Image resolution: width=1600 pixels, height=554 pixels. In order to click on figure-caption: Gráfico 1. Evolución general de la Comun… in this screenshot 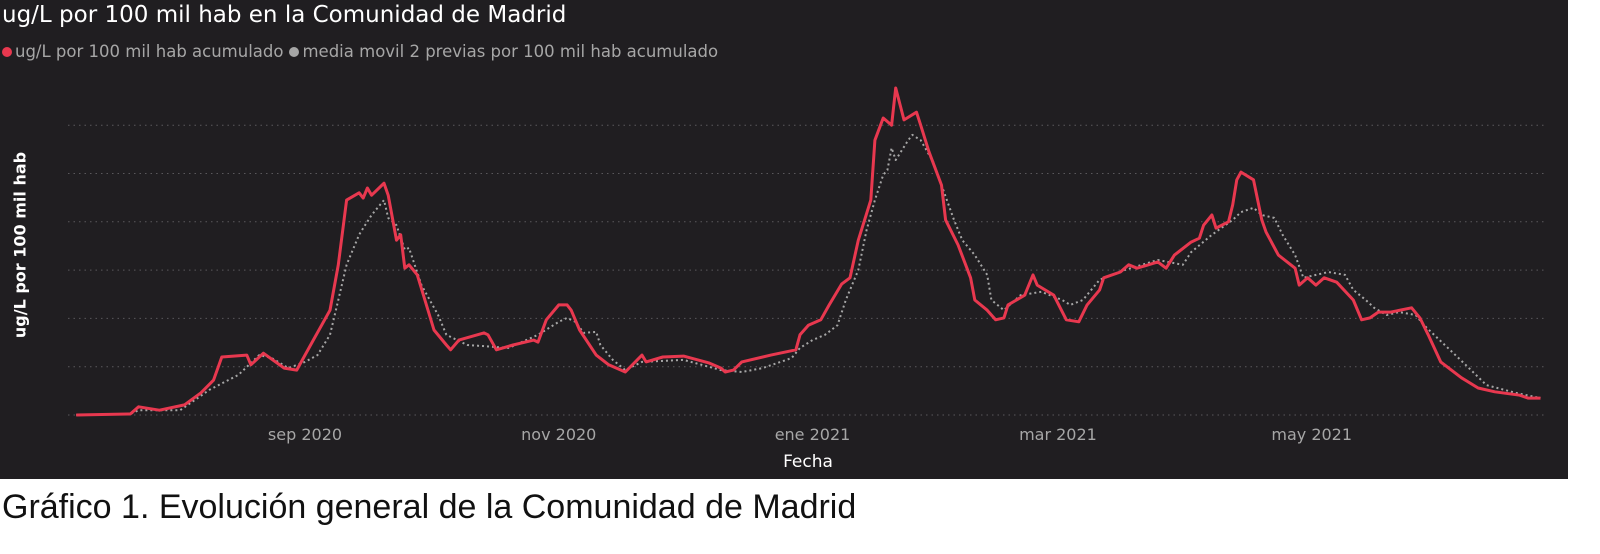, I will do `click(429, 507)`.